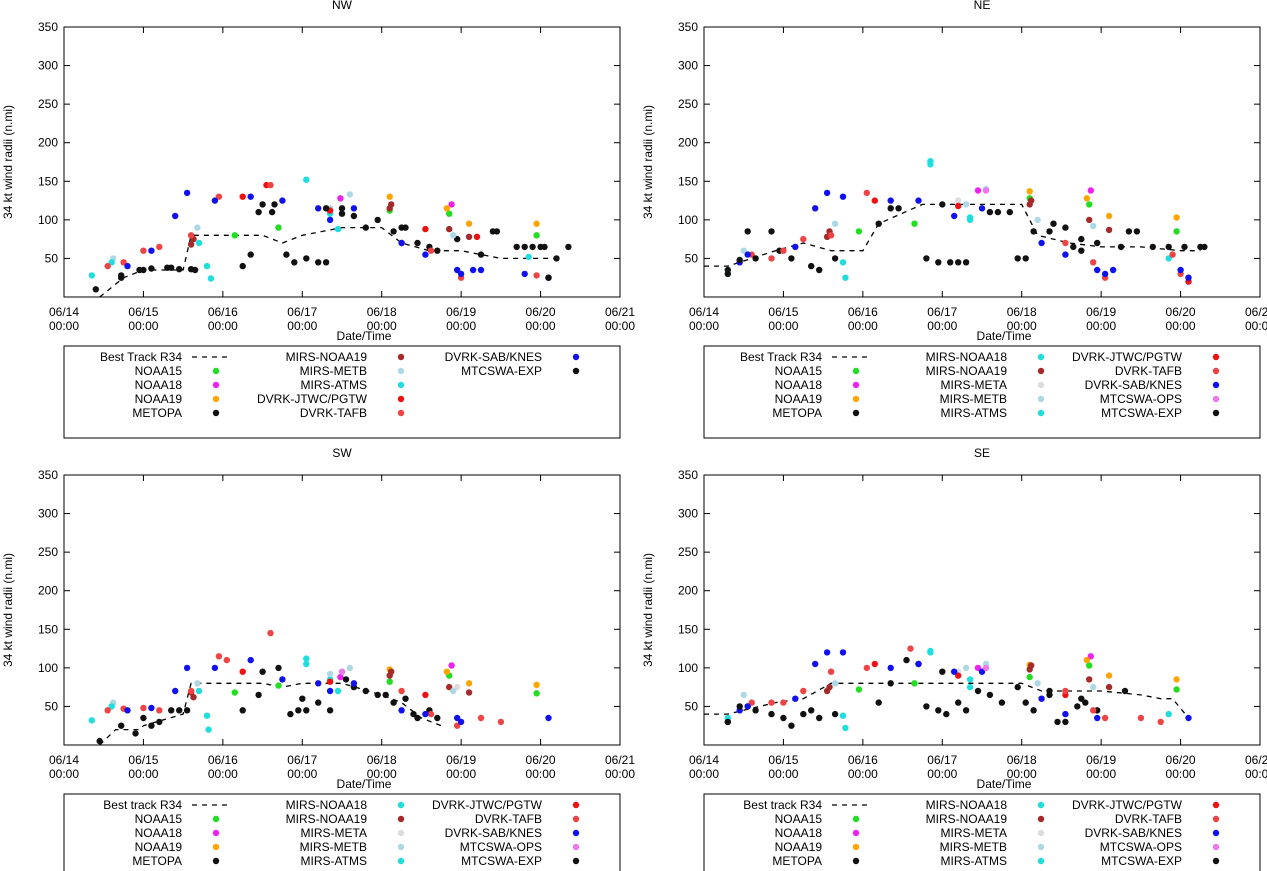 The width and height of the screenshot is (1267, 871). What do you see at coordinates (914, 223) in the screenshot?
I see `ne-point-noaa15` at bounding box center [914, 223].